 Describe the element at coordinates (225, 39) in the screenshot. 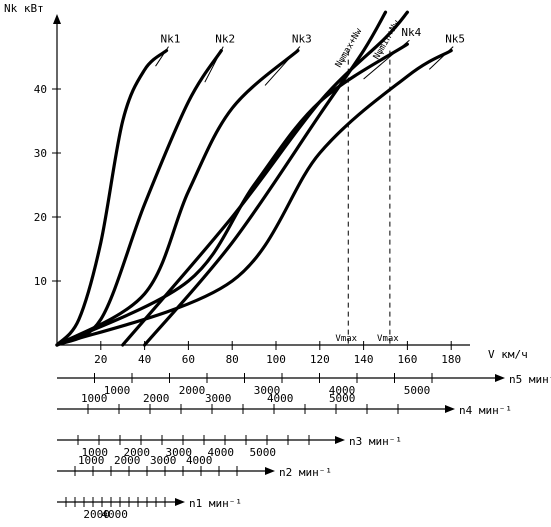

I see `curve-label-nk2: Nk2` at that location.